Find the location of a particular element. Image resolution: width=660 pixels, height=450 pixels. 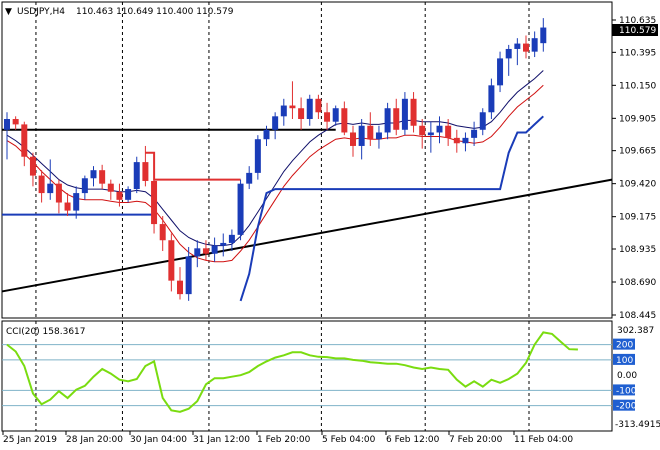

dropdown-arrow-icon: ▼ is located at coordinates (8, 12).